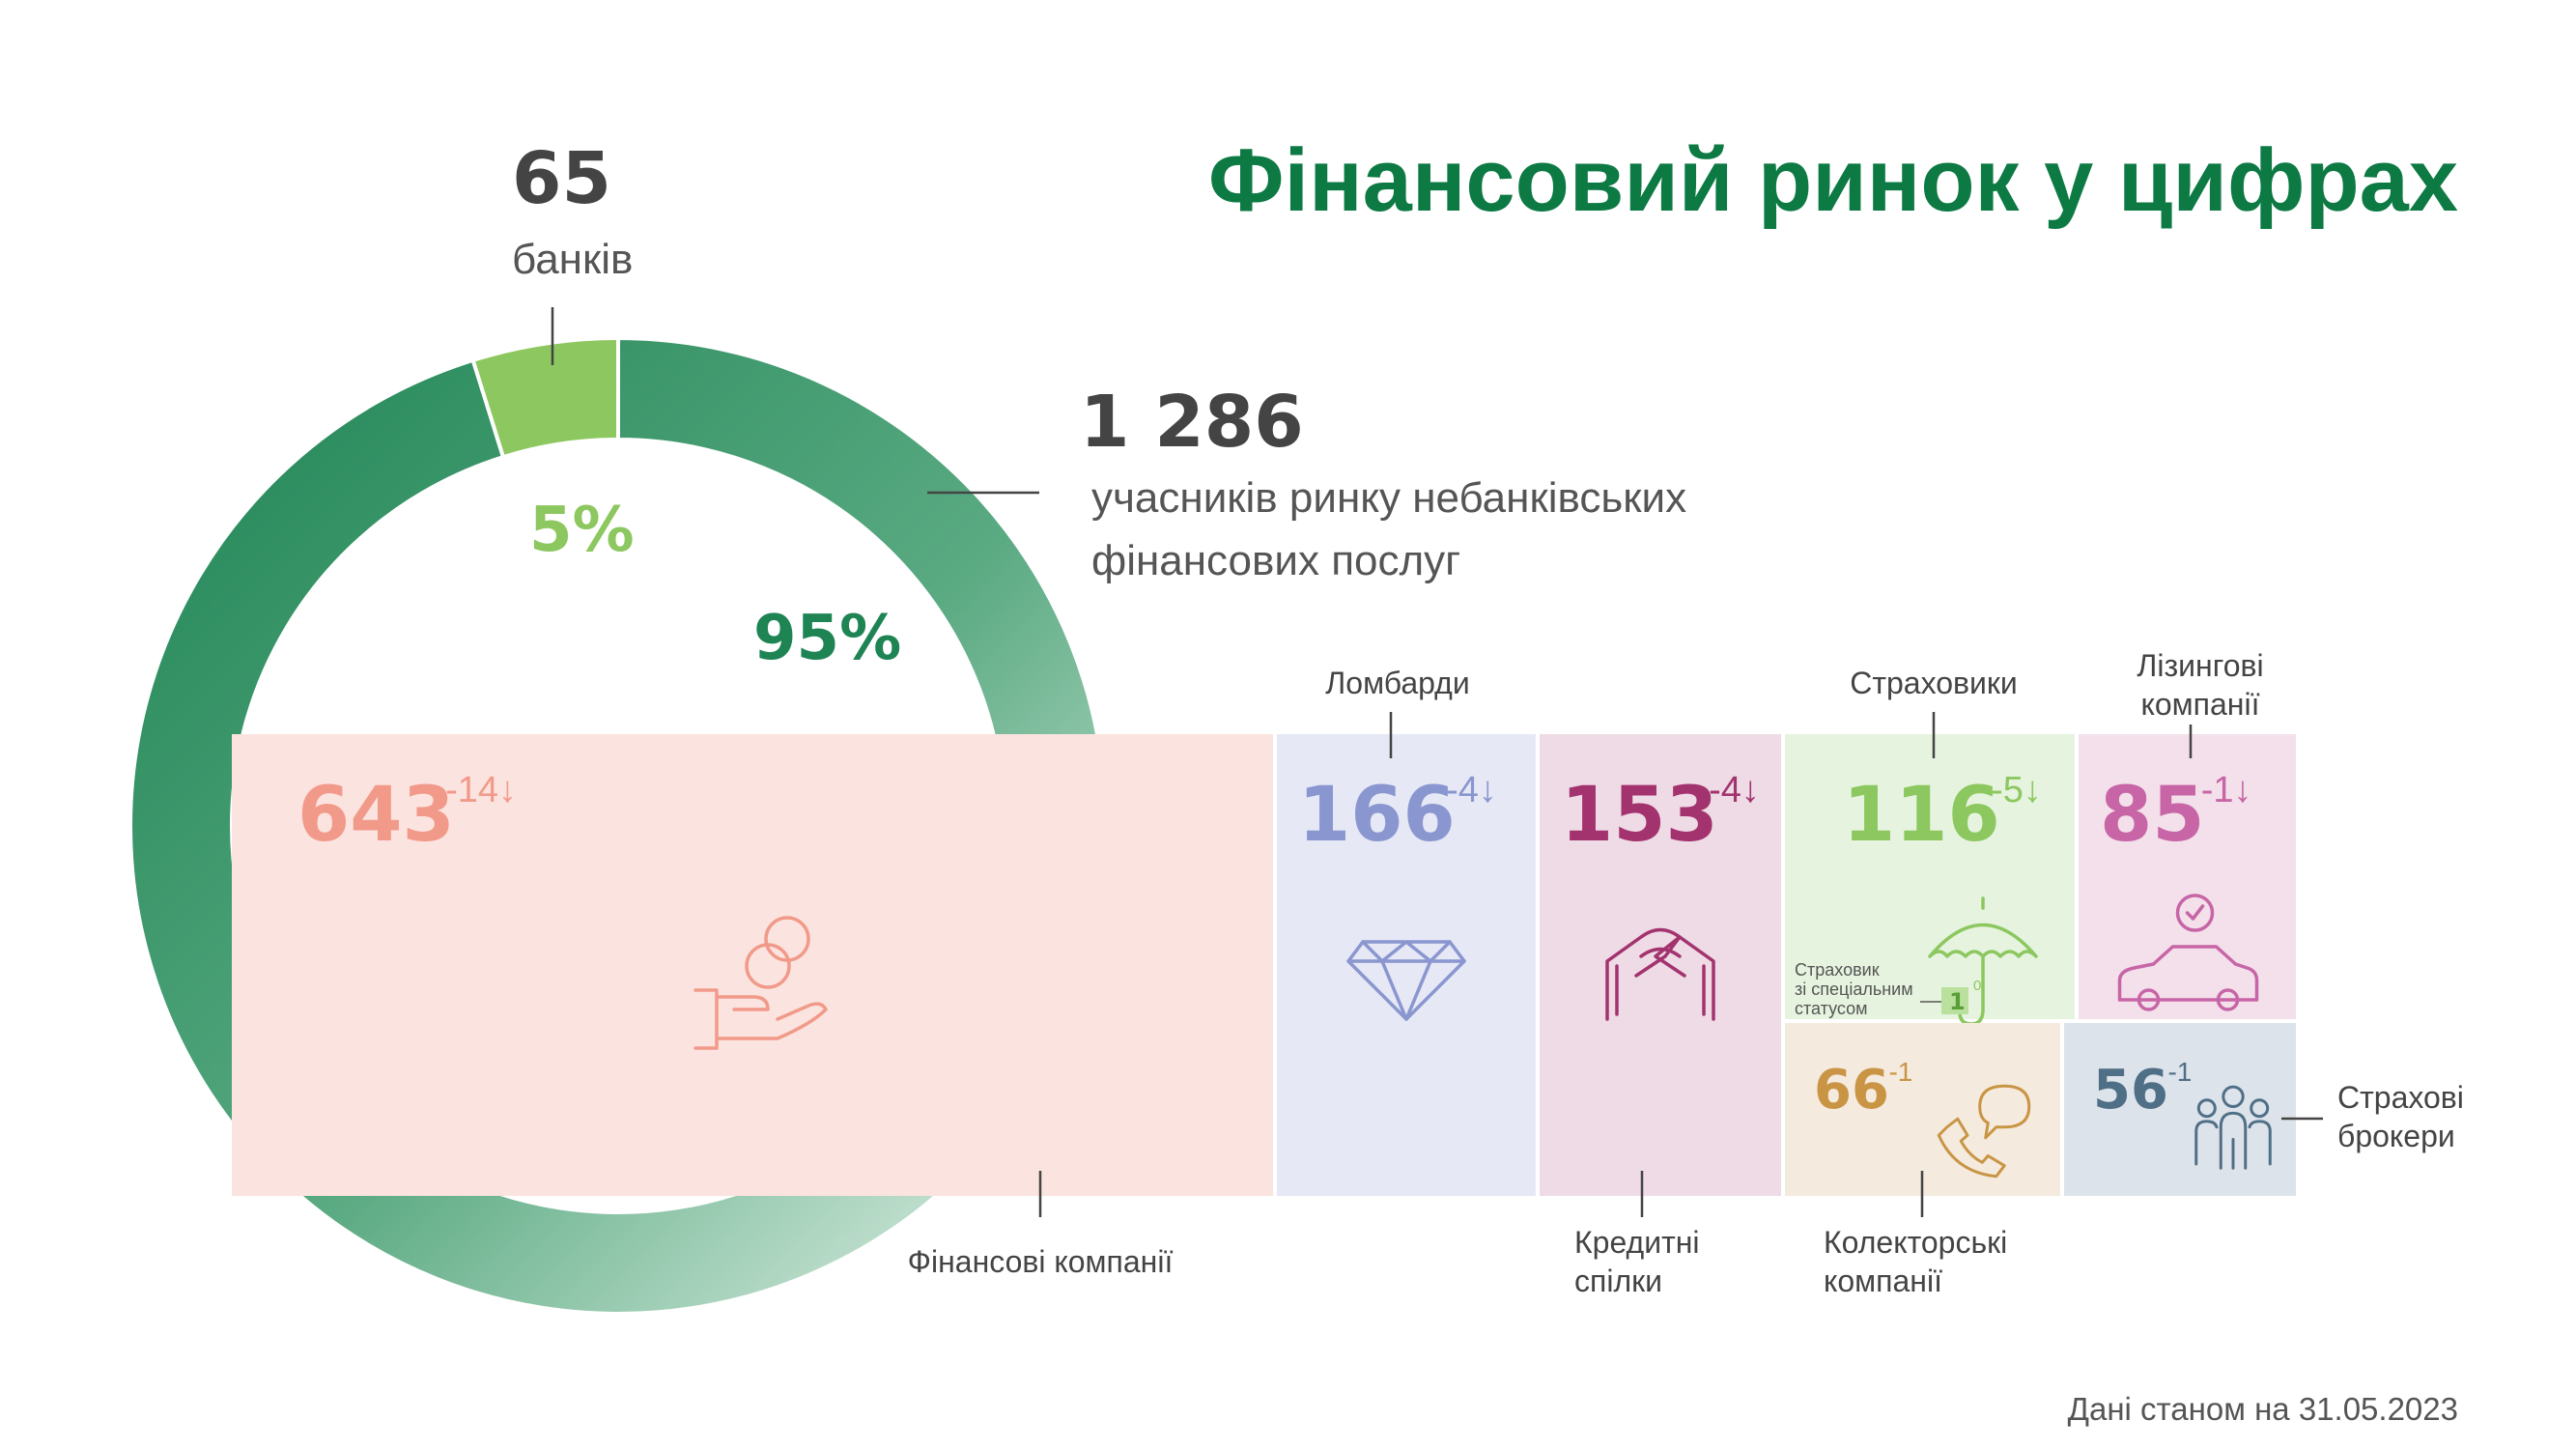 This screenshot has width=2576, height=1449. What do you see at coordinates (561, 178) in the screenshot?
I see `banks-count: 65` at bounding box center [561, 178].